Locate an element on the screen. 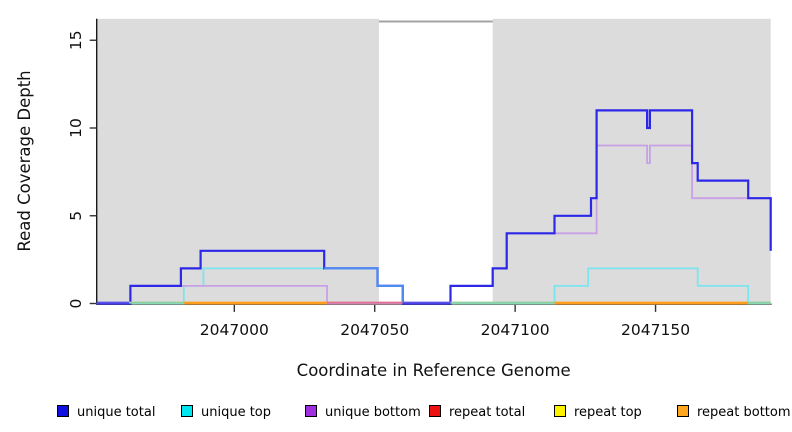 The height and width of the screenshot is (432, 792). legend-label: unique total is located at coordinates (116, 412).